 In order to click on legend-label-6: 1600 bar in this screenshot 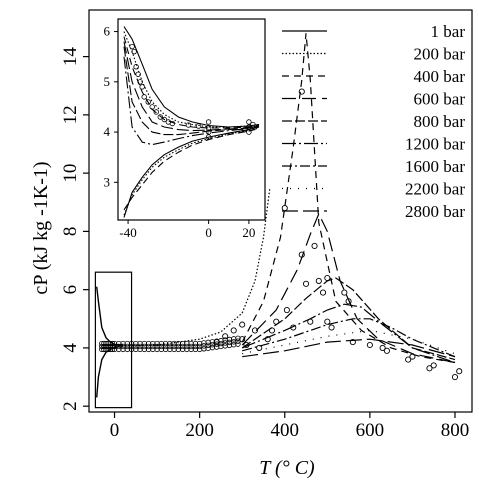, I will do `click(435, 166)`.